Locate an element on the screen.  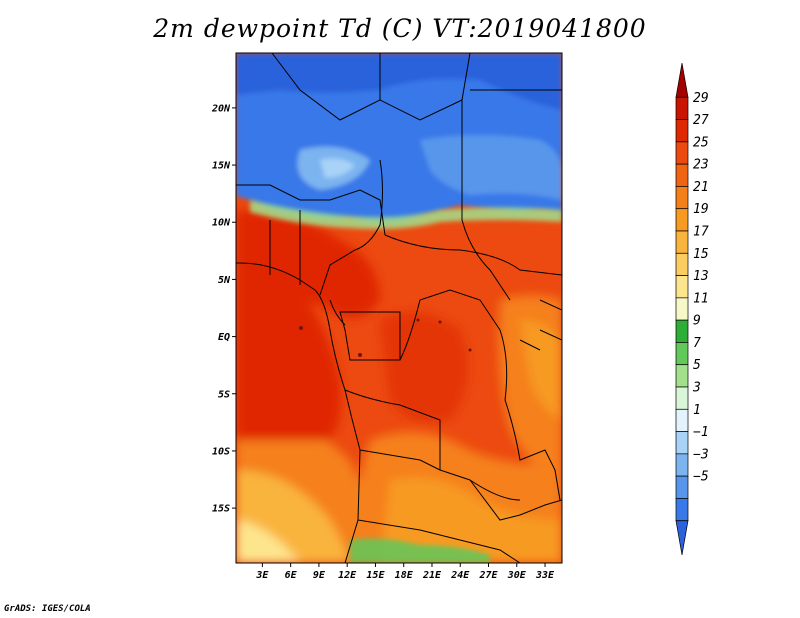
colorbar-label: 19 is located at coordinates (701, 209).